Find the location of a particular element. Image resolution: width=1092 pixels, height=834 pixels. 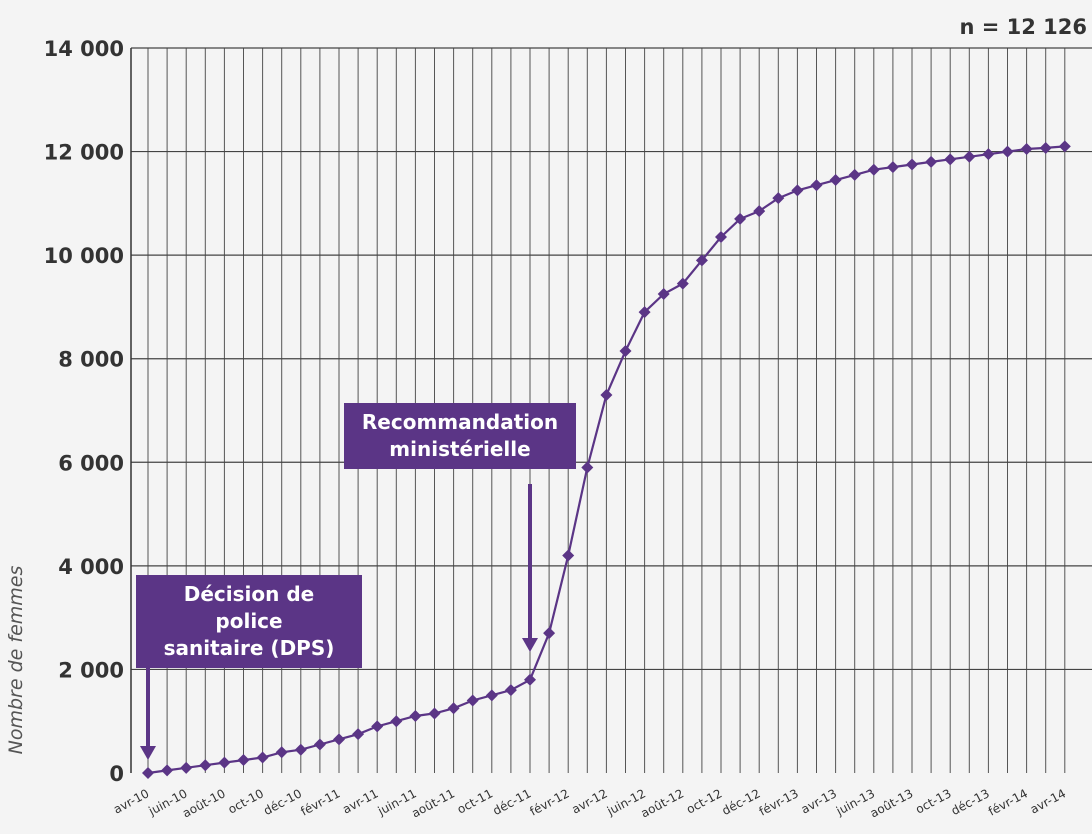

y-tick-label: 14 000 is located at coordinates (84, 49).